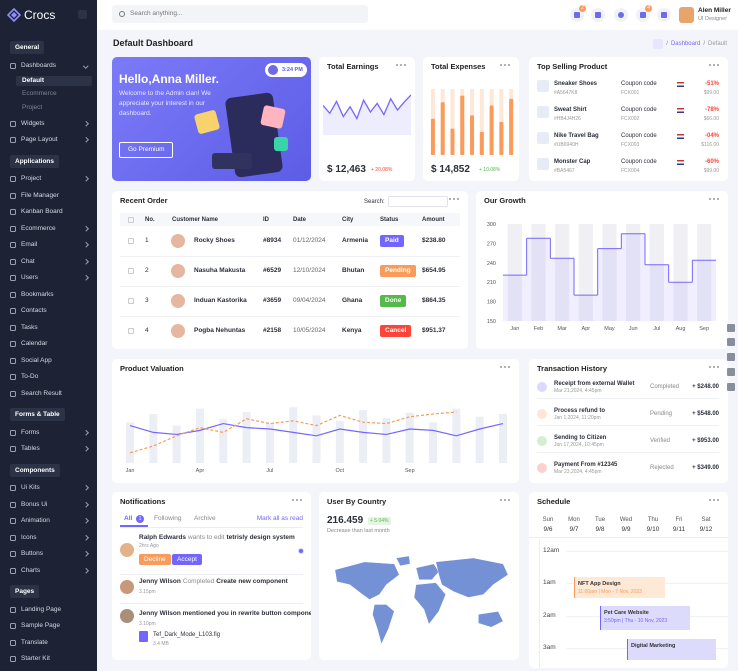  What do you see at coordinates (685, 44) in the screenshot?
I see `breadcrumb-item: Dashboard` at bounding box center [685, 44].